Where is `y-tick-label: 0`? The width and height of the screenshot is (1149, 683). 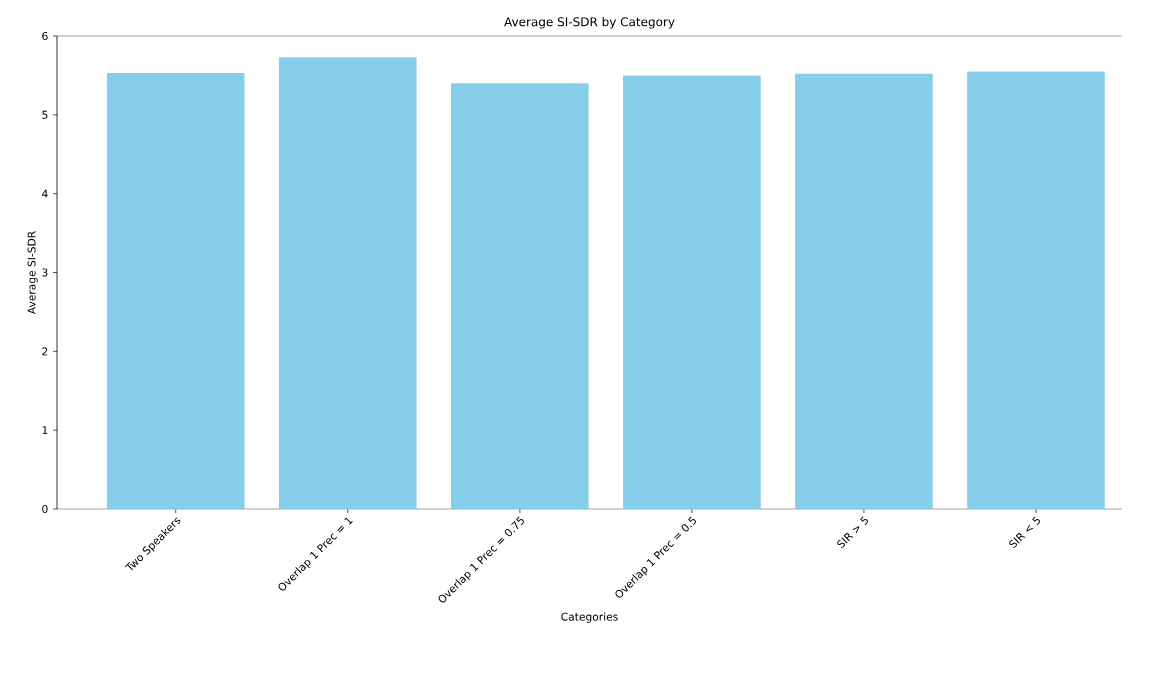 y-tick-label: 0 is located at coordinates (45, 509).